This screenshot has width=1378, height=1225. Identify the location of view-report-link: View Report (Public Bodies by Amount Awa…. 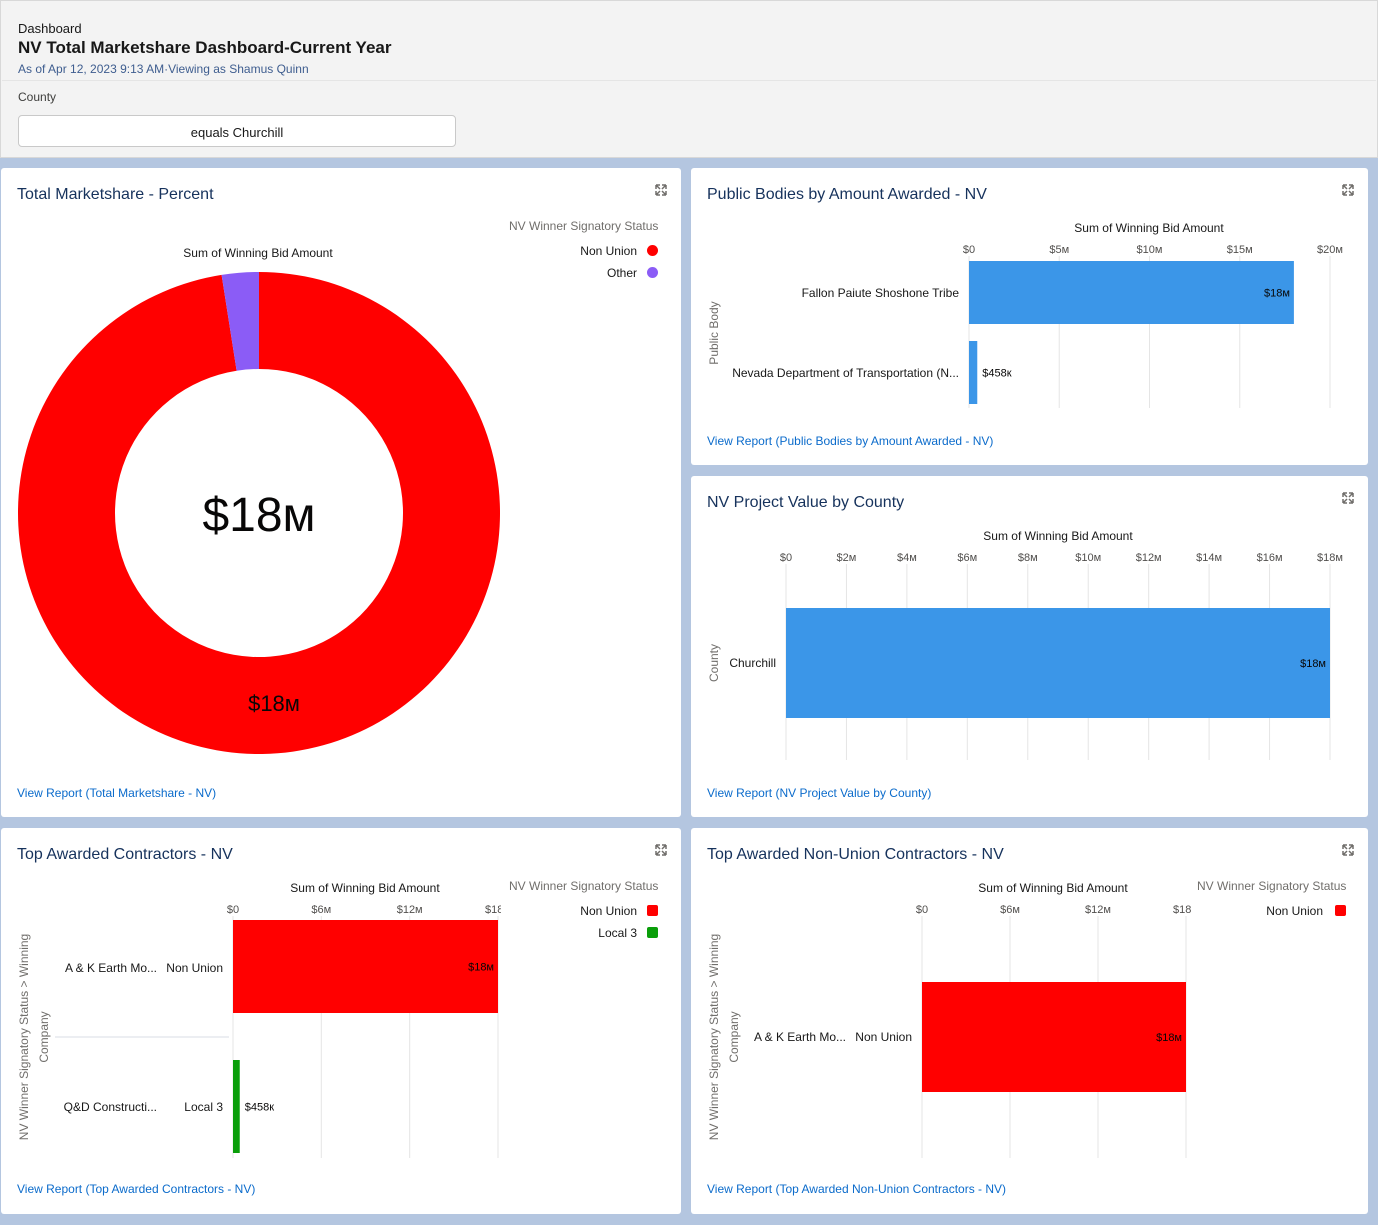
(850, 441).